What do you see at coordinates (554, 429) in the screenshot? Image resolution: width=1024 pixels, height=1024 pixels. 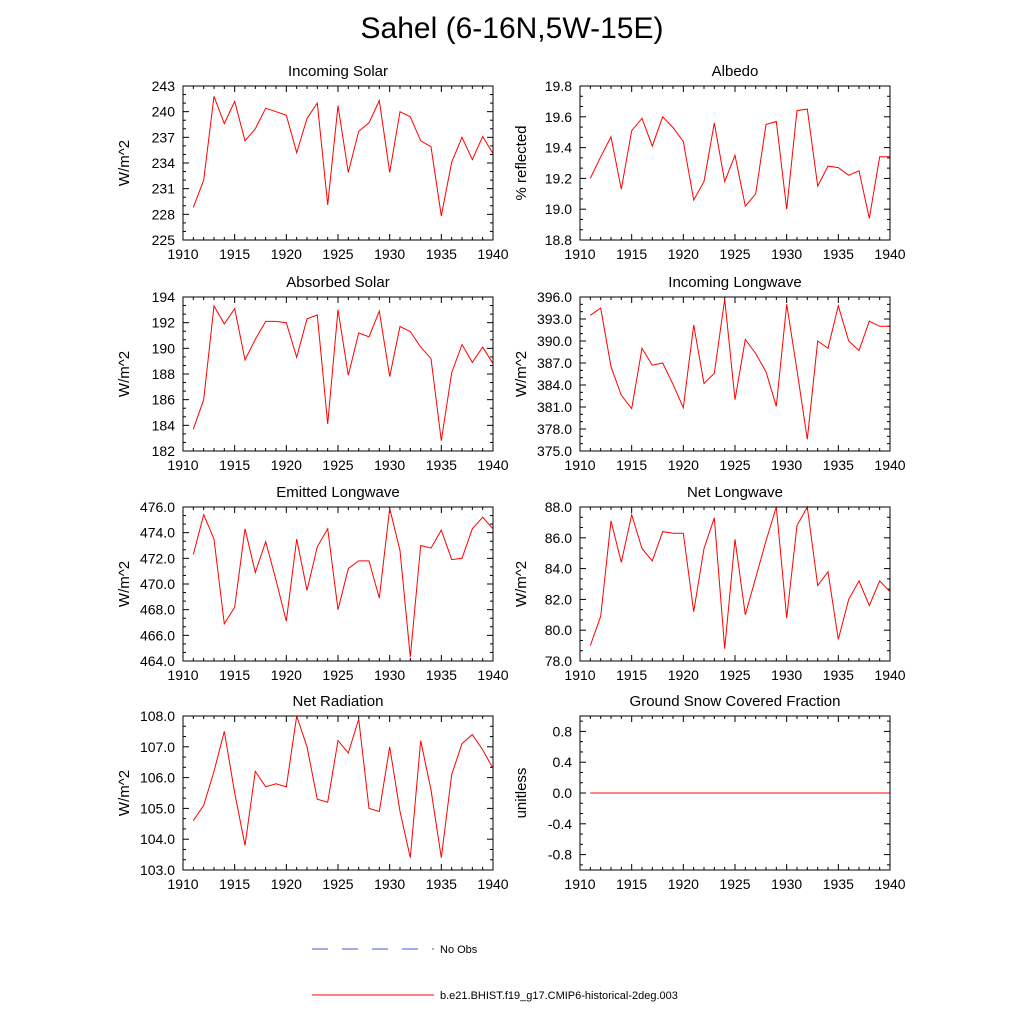 I see `y-tick-label: 378.0` at bounding box center [554, 429].